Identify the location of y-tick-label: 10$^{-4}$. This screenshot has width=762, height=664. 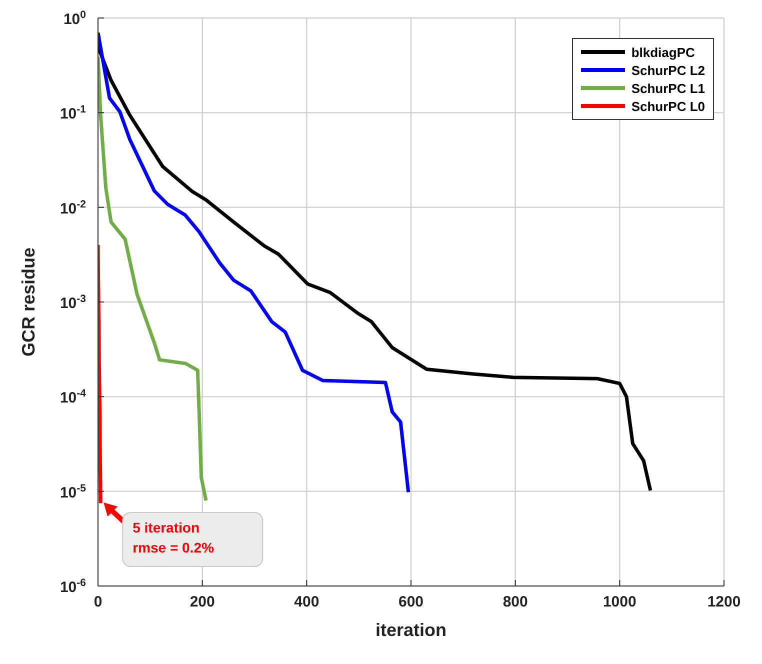
(73, 397).